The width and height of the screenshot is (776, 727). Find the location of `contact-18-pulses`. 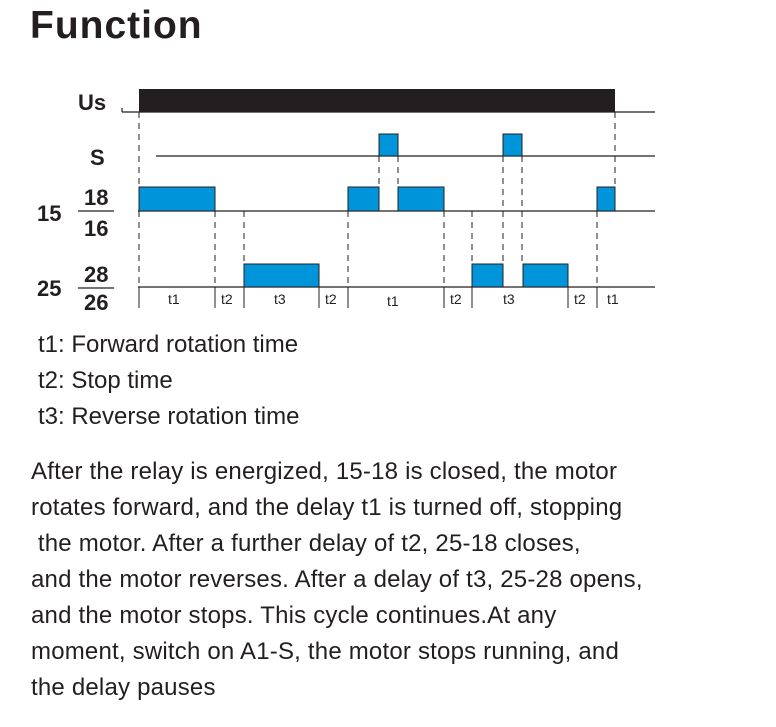

contact-18-pulses is located at coordinates (377, 199).